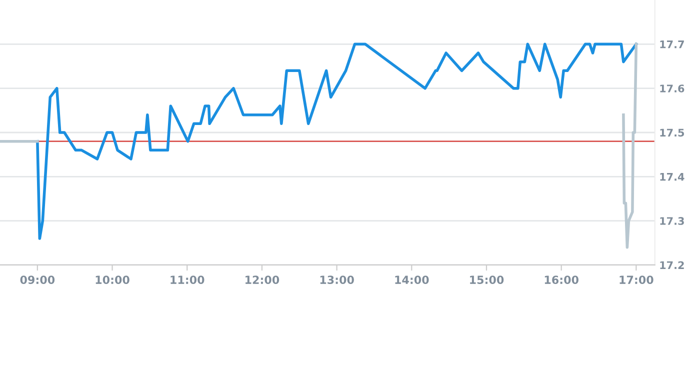 Image resolution: width=693 pixels, height=365 pixels. Describe the element at coordinates (337, 280) in the screenshot. I see `x-tick-label: 13:00` at that location.